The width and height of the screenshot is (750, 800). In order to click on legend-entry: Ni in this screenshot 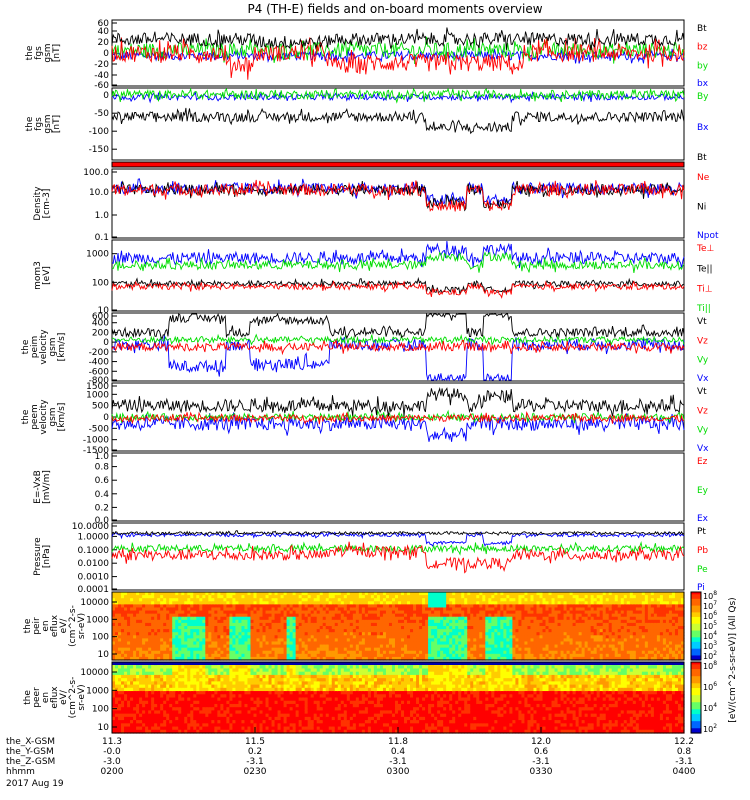, I will do `click(701, 208)`.